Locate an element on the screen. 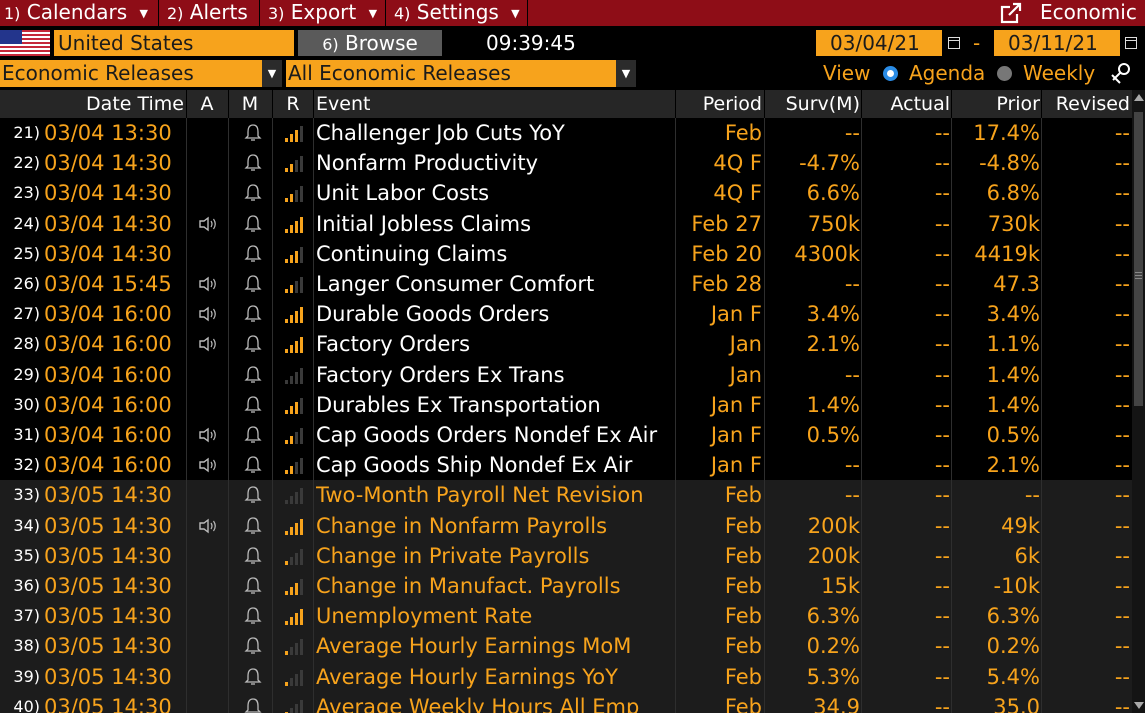 The image size is (1145, 713). vertical-scrollbar is located at coordinates (1138, 401).